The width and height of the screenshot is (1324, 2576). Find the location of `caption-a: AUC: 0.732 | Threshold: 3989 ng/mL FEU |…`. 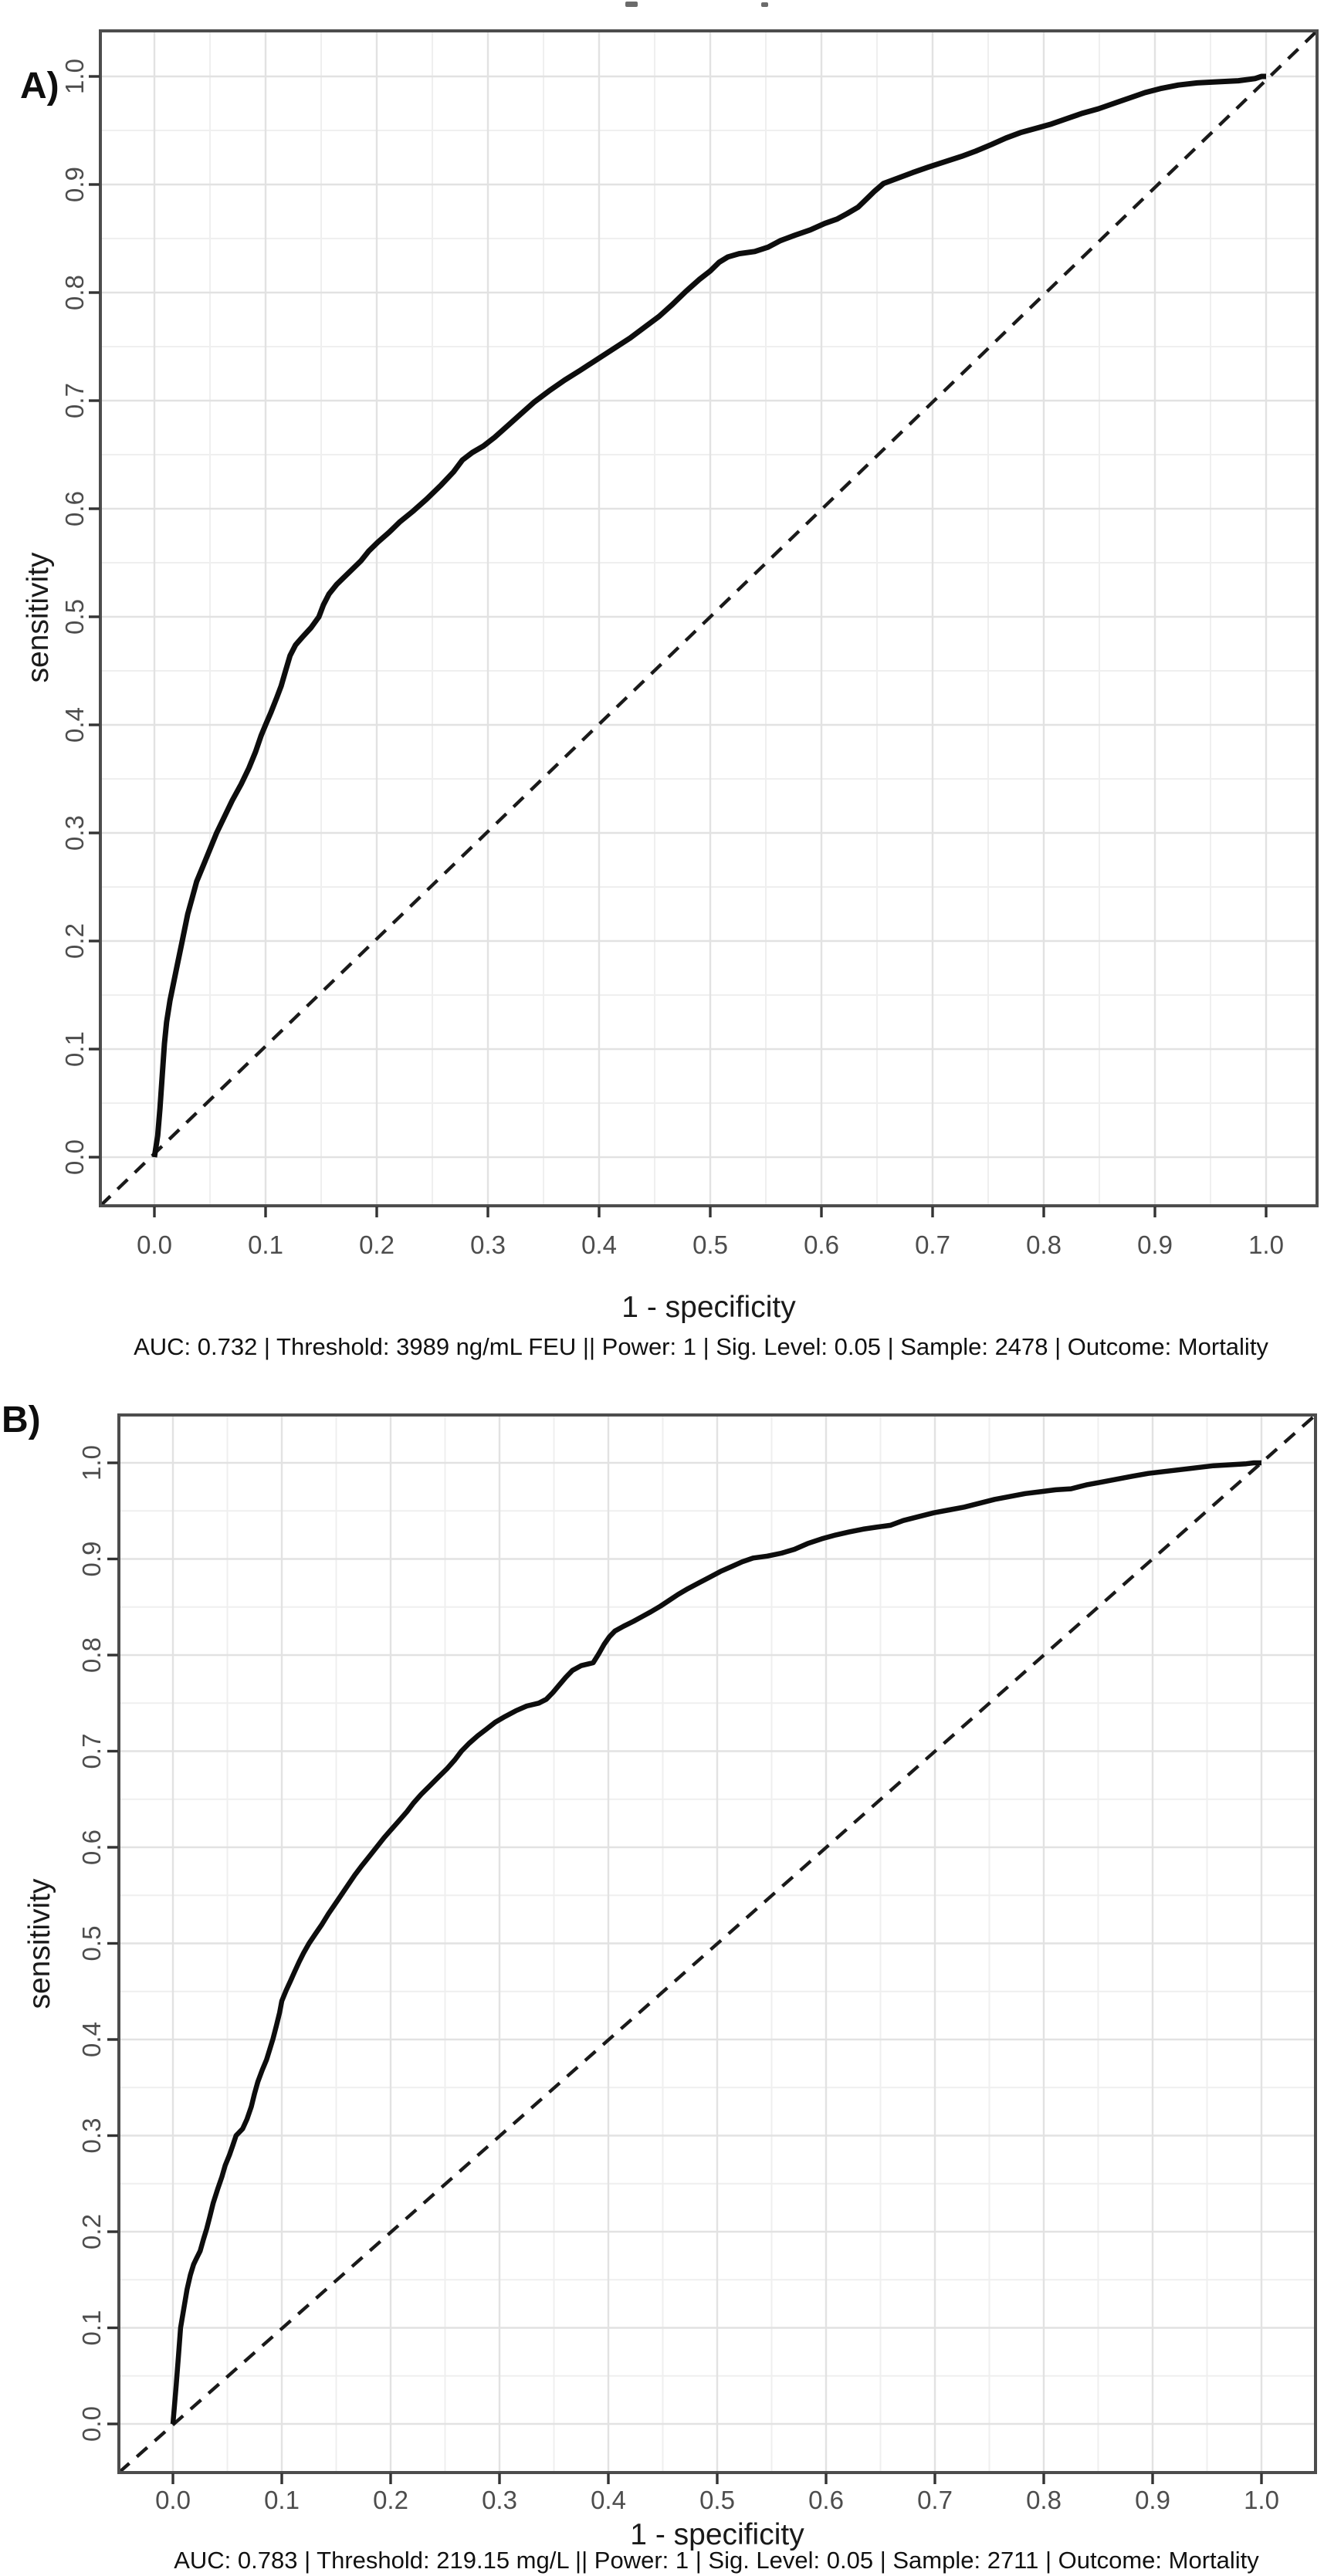

caption-a: AUC: 0.732 | Threshold: 3989 ng/mL FEU |… is located at coordinates (701, 1347).